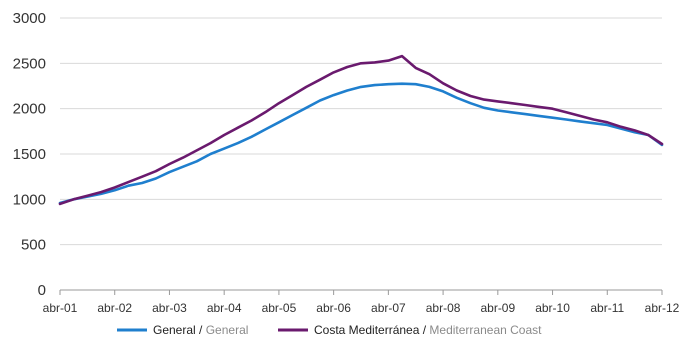 This screenshot has width=679, height=350. What do you see at coordinates (33, 245) in the screenshot?
I see `y-tick-label: 500` at bounding box center [33, 245].